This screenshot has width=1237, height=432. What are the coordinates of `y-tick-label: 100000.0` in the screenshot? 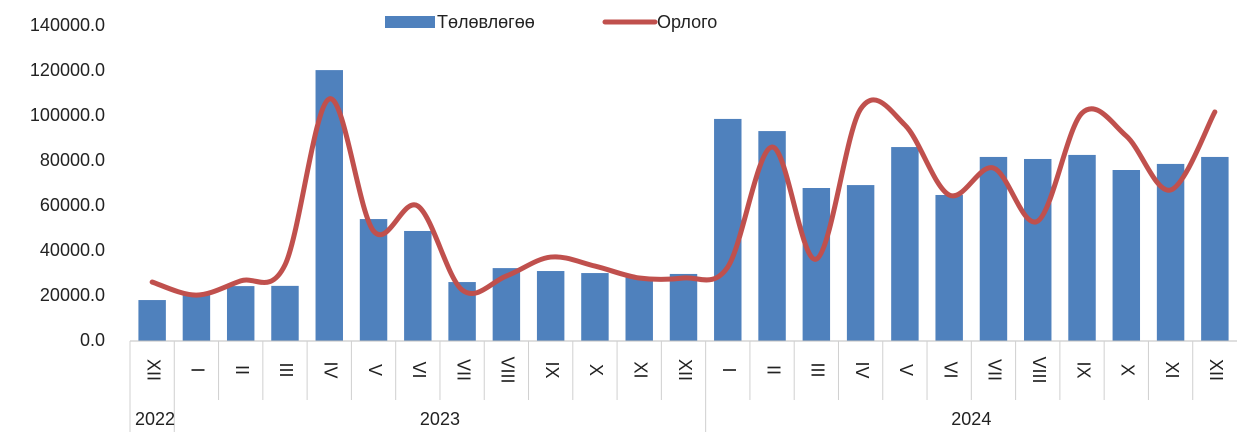 It's located at (67, 115).